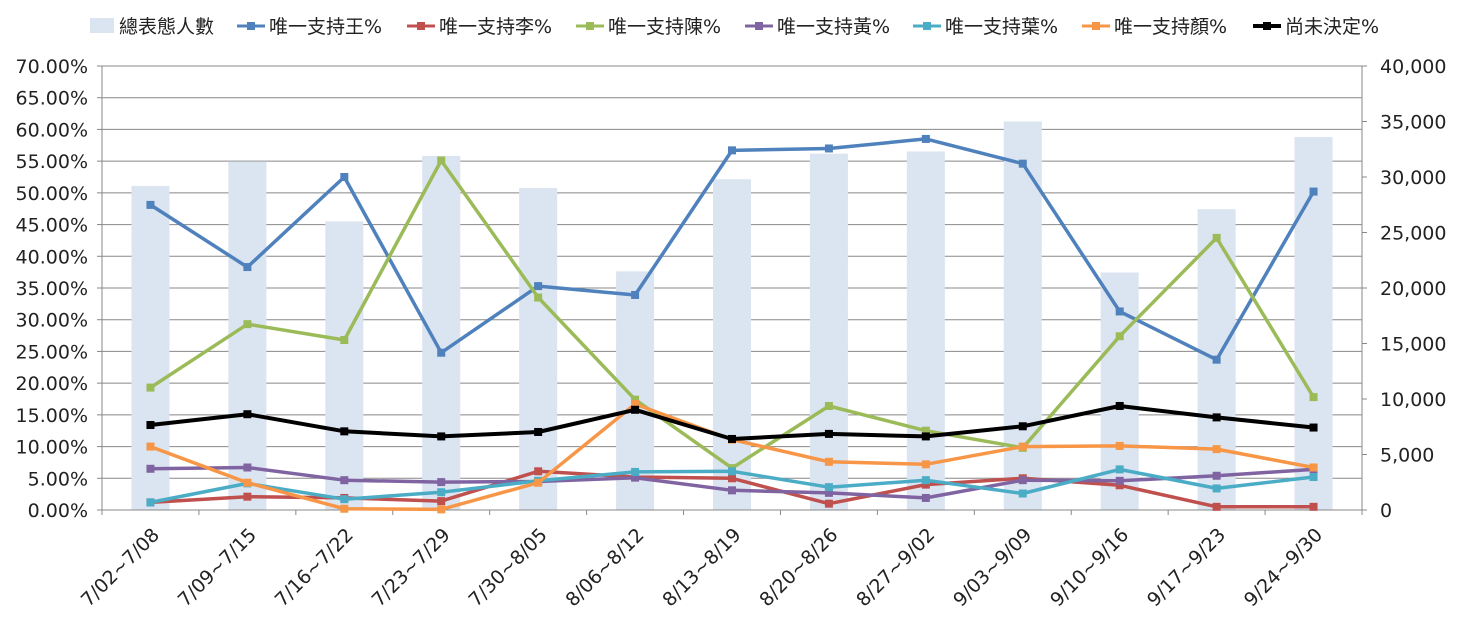 The width and height of the screenshot is (1467, 634). I want to click on legend-label: 唯一支持黃%, so click(833, 27).